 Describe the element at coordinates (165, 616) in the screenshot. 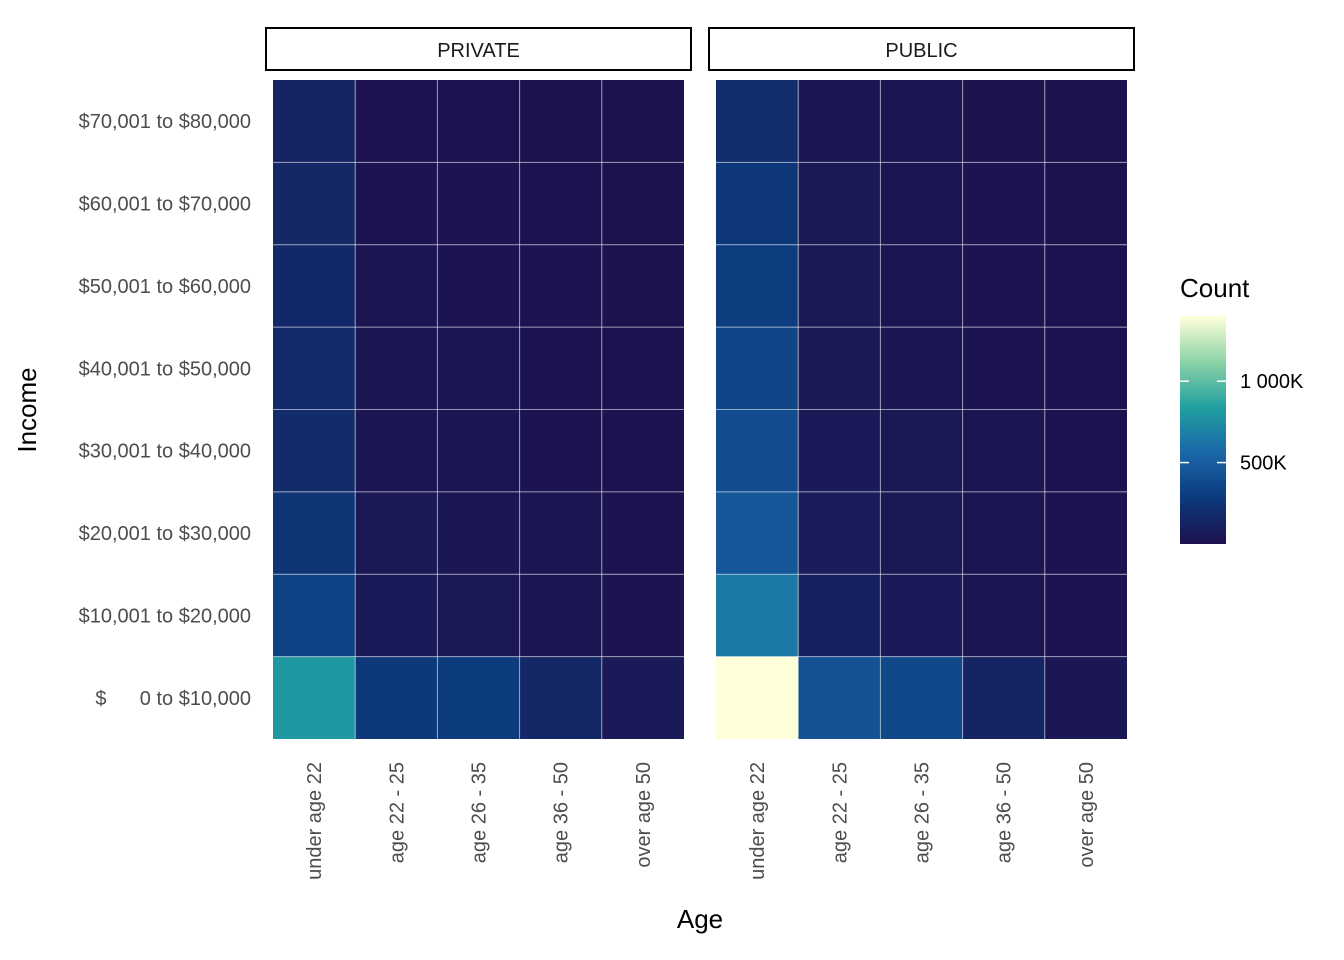

I see `y-tick-label: $10,001 to $20,000` at that location.